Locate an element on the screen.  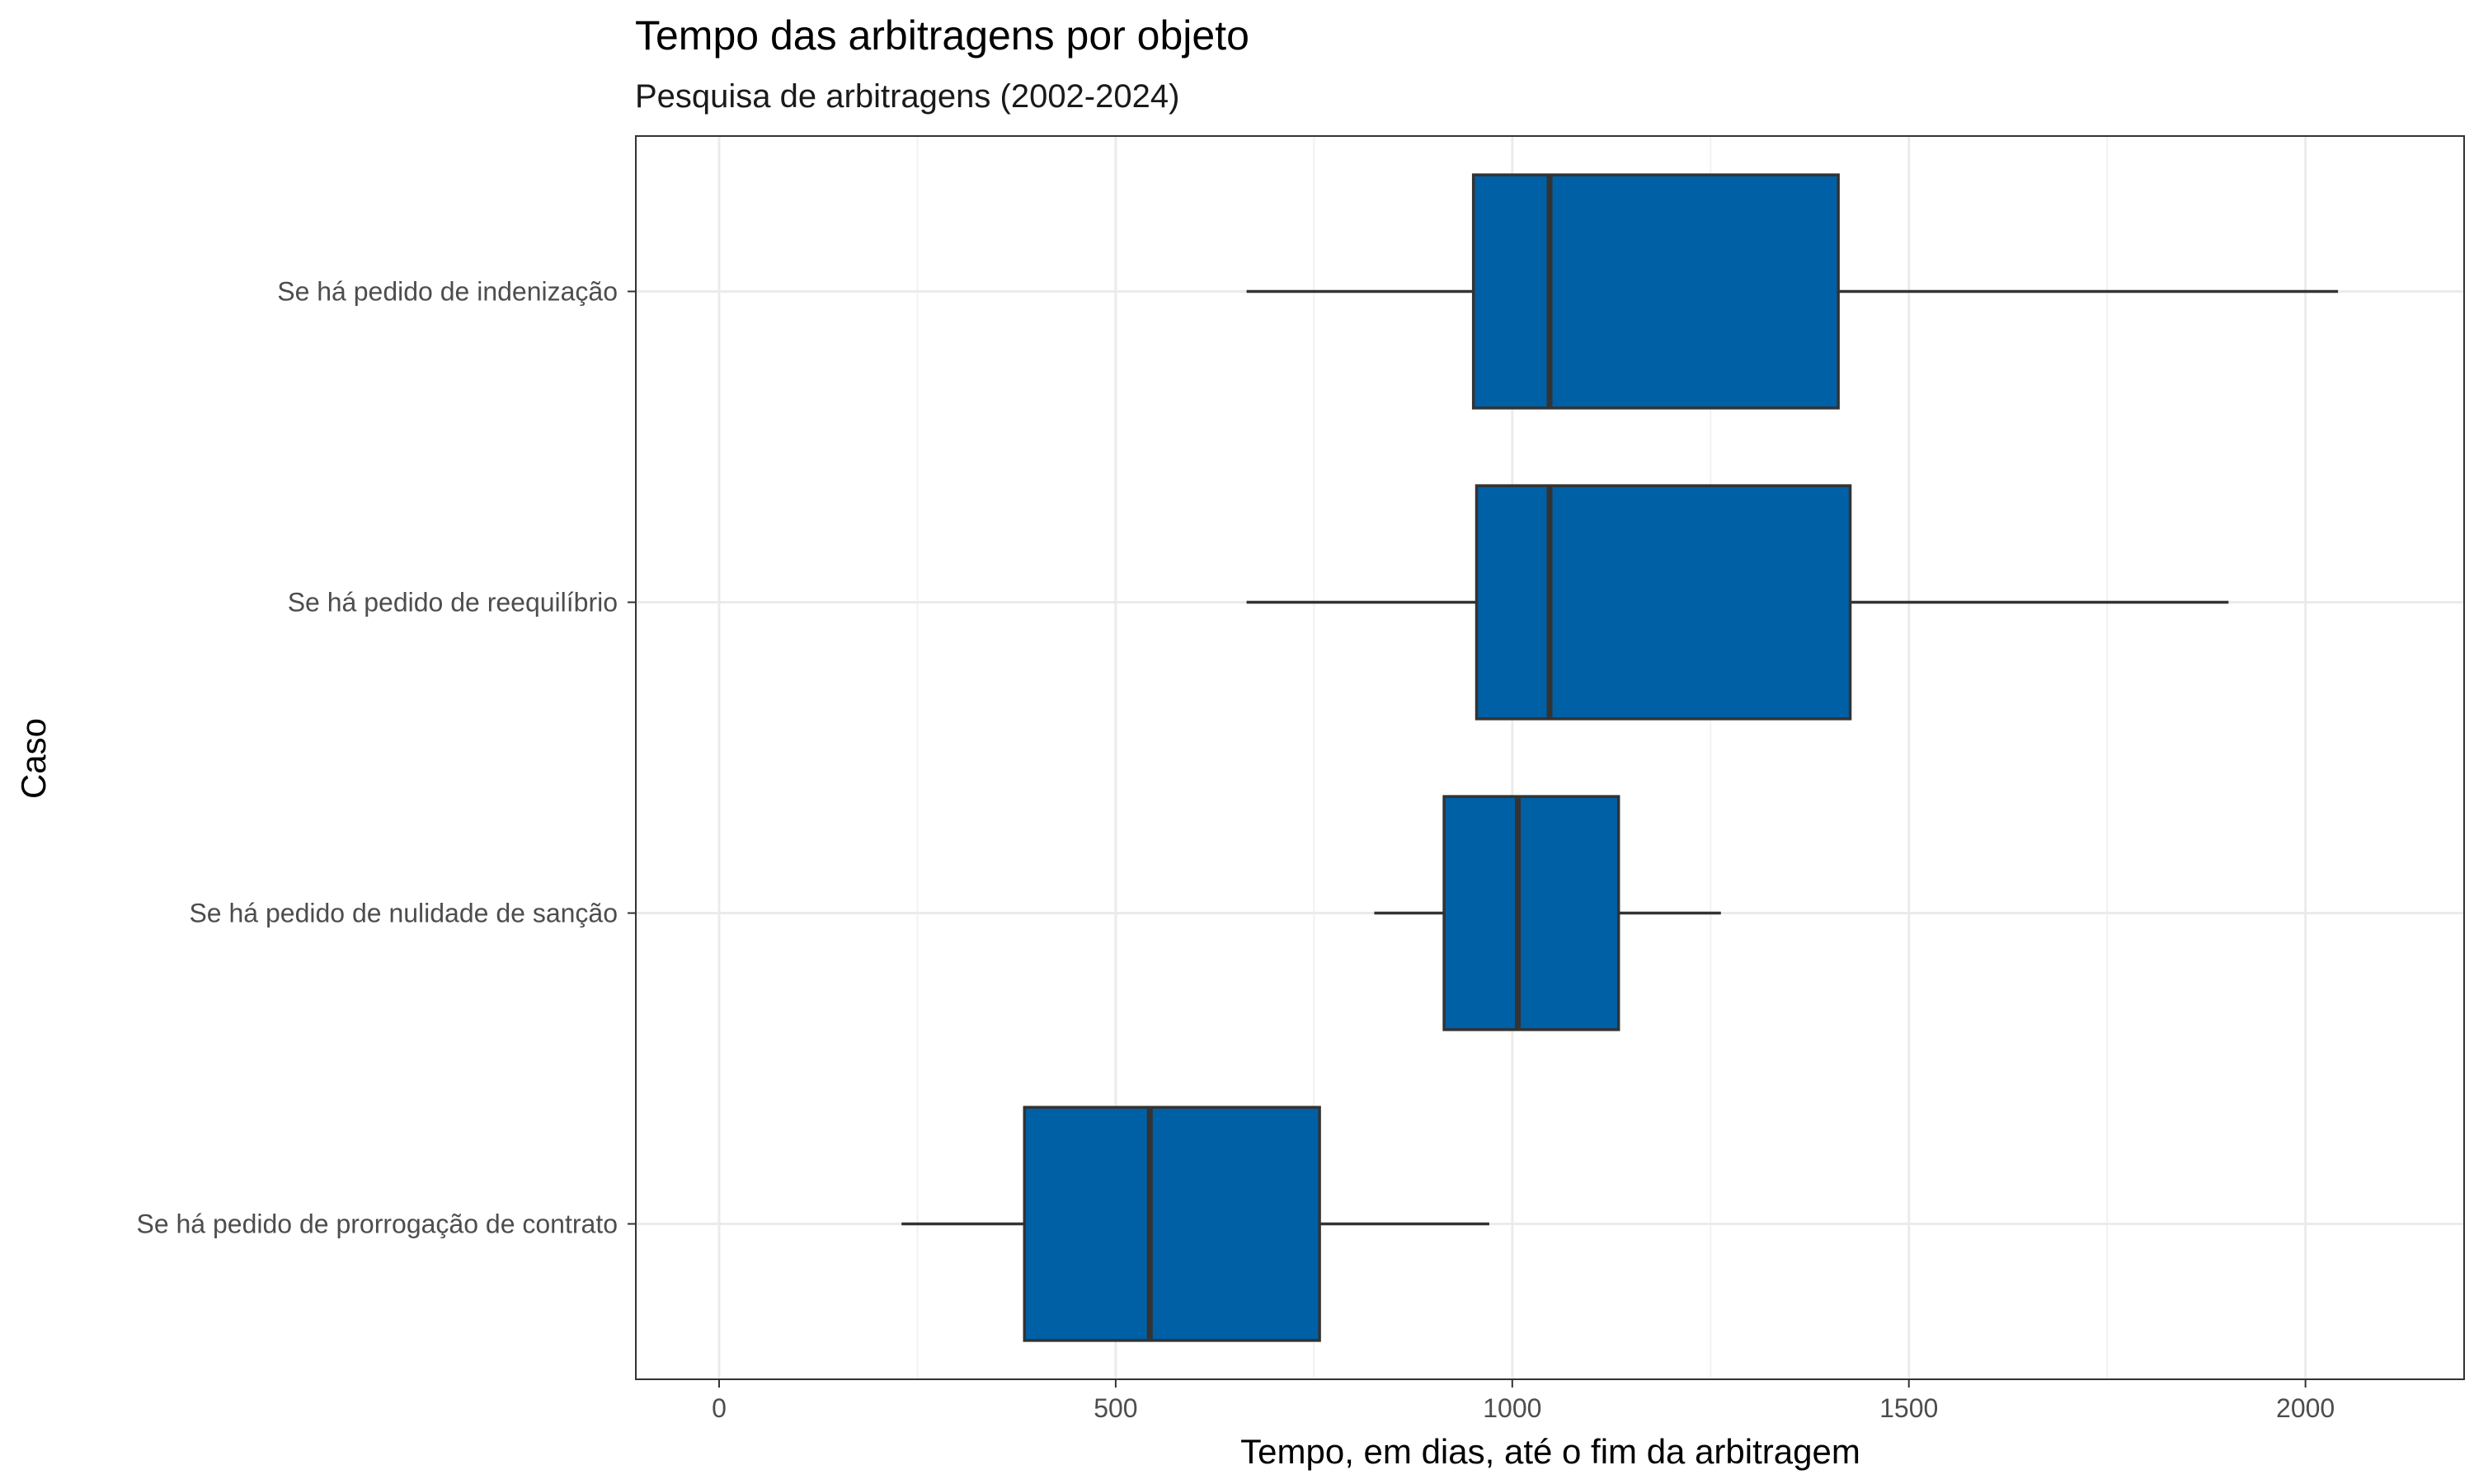
y-tick-label: Se há pedido de nulidade de sanção is located at coordinates (403, 914).